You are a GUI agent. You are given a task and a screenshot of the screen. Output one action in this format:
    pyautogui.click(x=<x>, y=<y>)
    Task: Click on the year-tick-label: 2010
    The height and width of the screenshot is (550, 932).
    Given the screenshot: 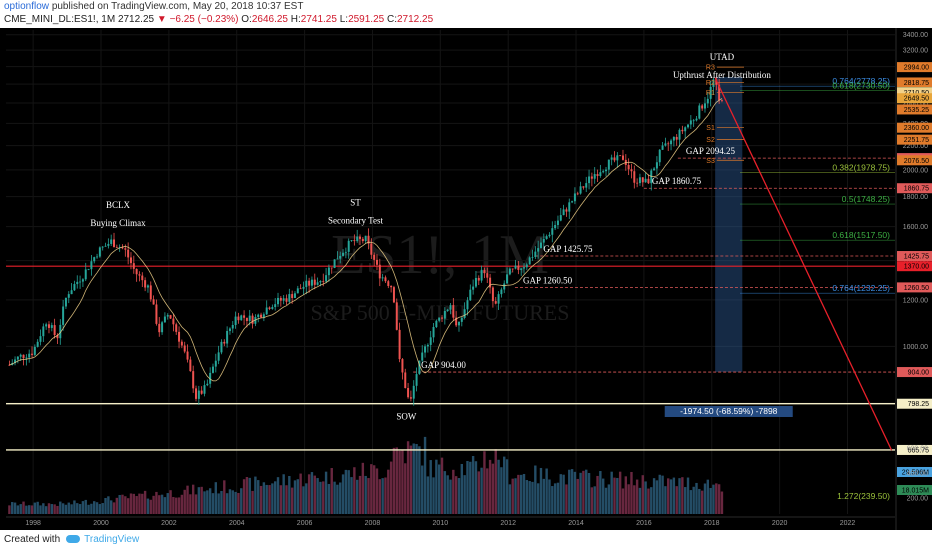 What is the action you would take?
    pyautogui.click(x=441, y=523)
    